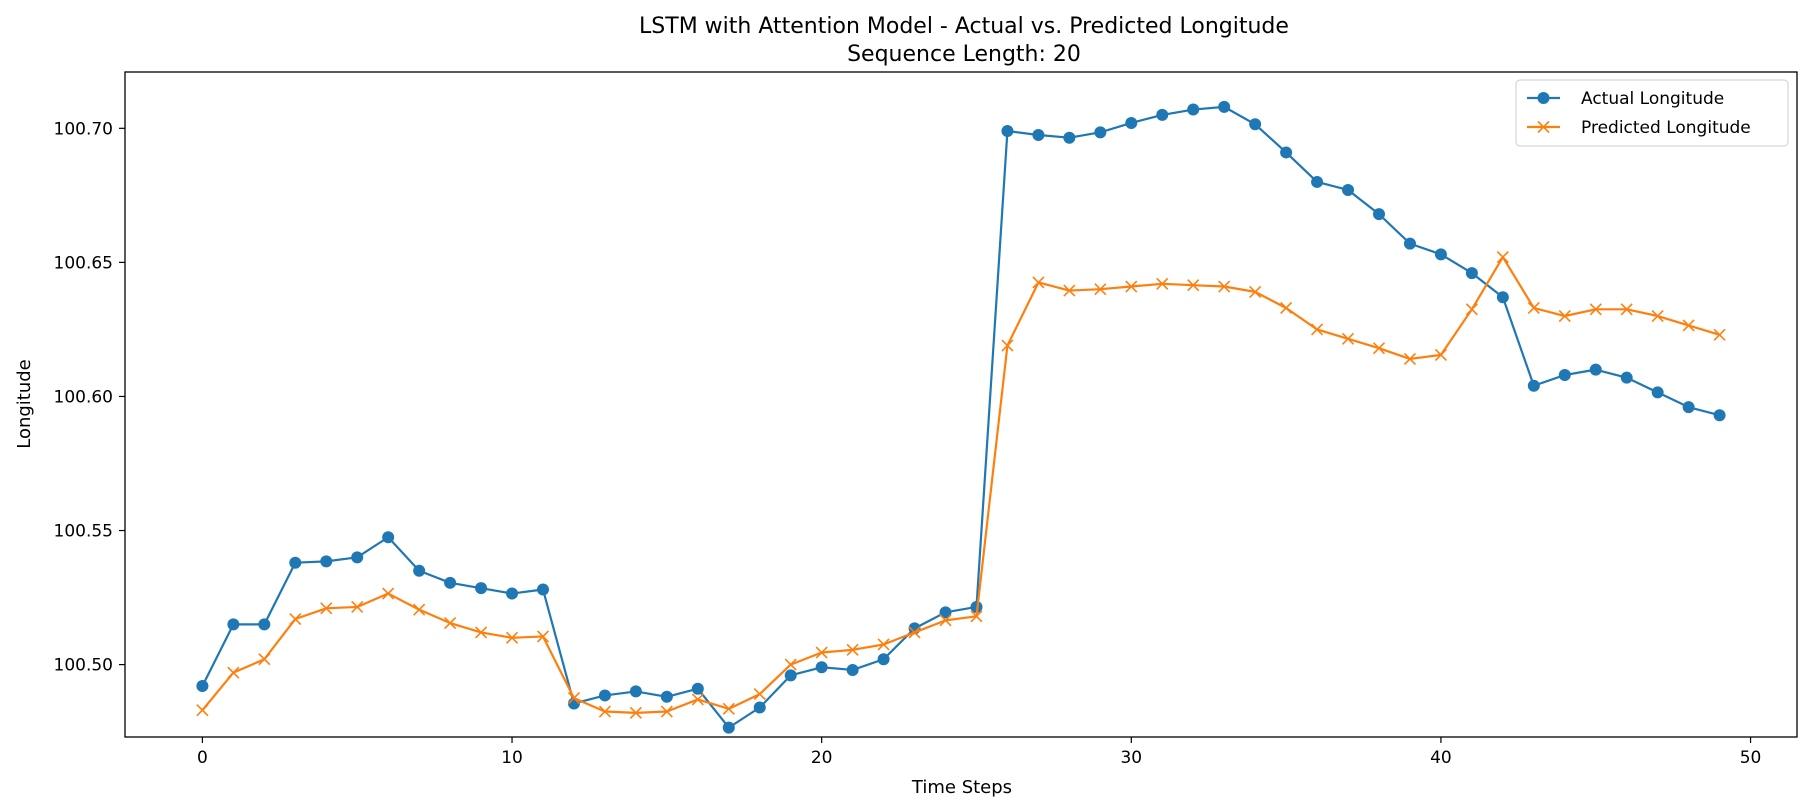  Describe the element at coordinates (1441, 758) in the screenshot. I see `x-tick-label: 40` at that location.